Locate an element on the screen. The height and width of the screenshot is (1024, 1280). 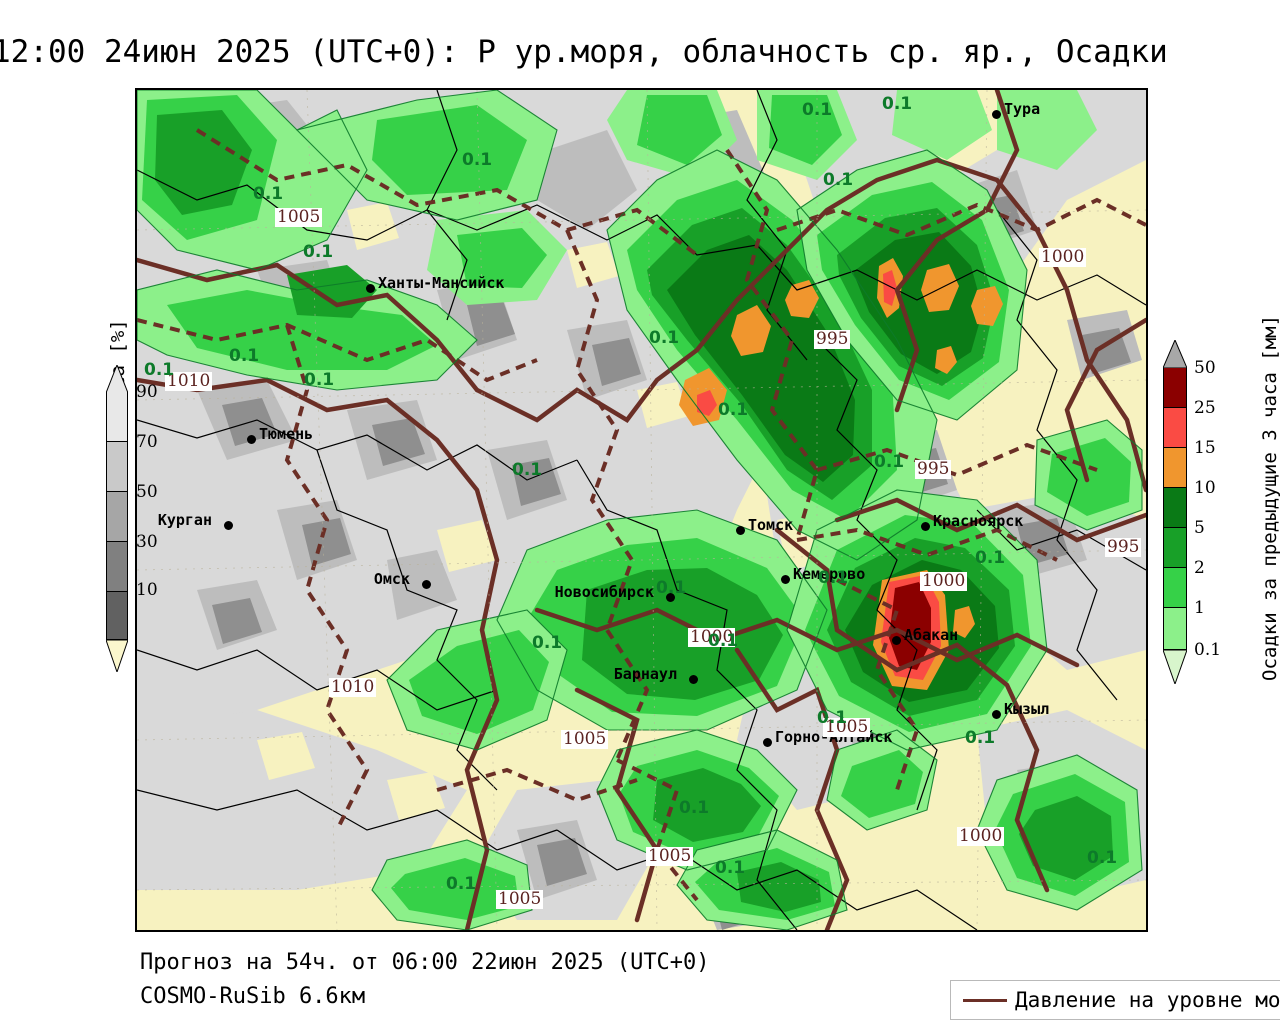
precip-tick-10: 10 is located at coordinates (1205, 488).